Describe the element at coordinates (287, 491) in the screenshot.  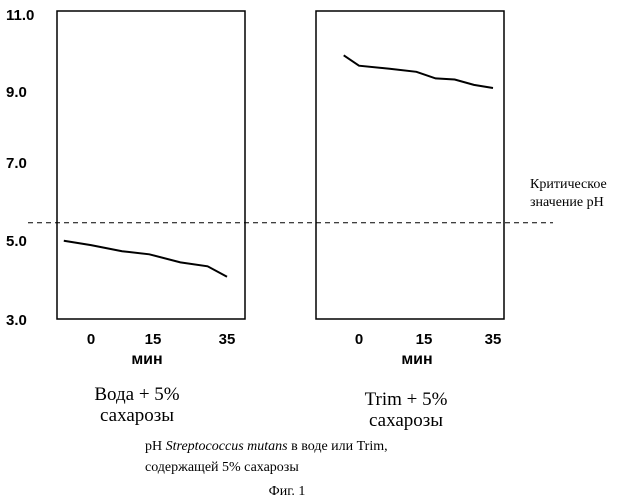
I see `figure-number: Фиг. 1` at that location.